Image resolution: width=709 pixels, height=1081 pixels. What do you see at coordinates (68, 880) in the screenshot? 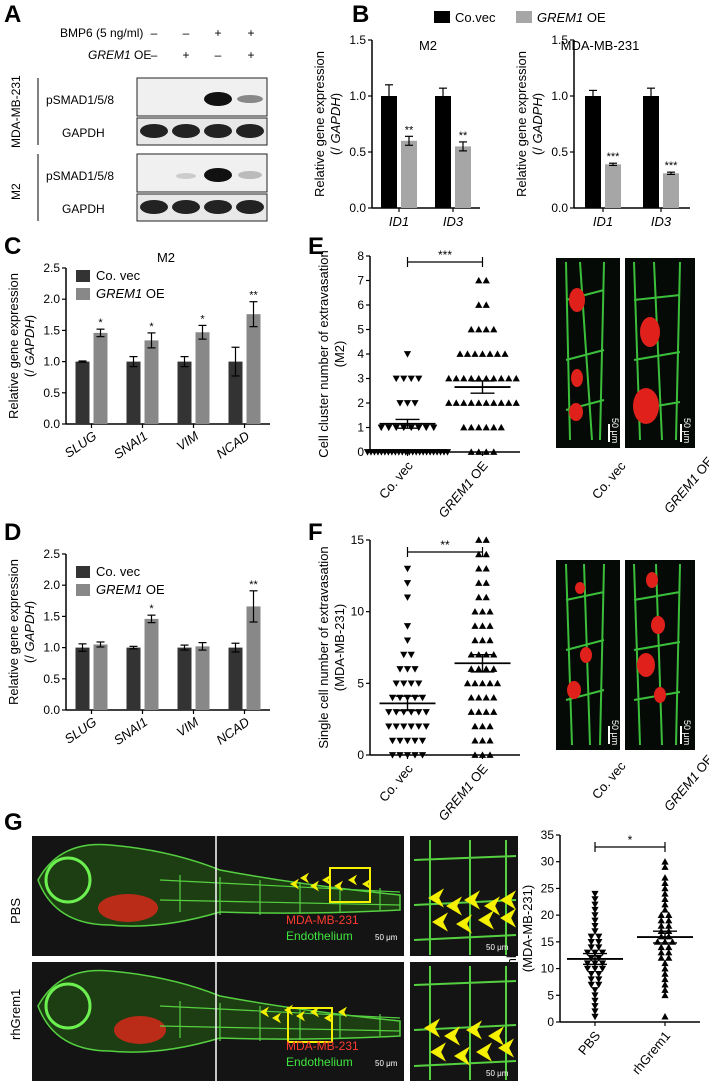
I see `zebrafish-eye` at bounding box center [68, 880].